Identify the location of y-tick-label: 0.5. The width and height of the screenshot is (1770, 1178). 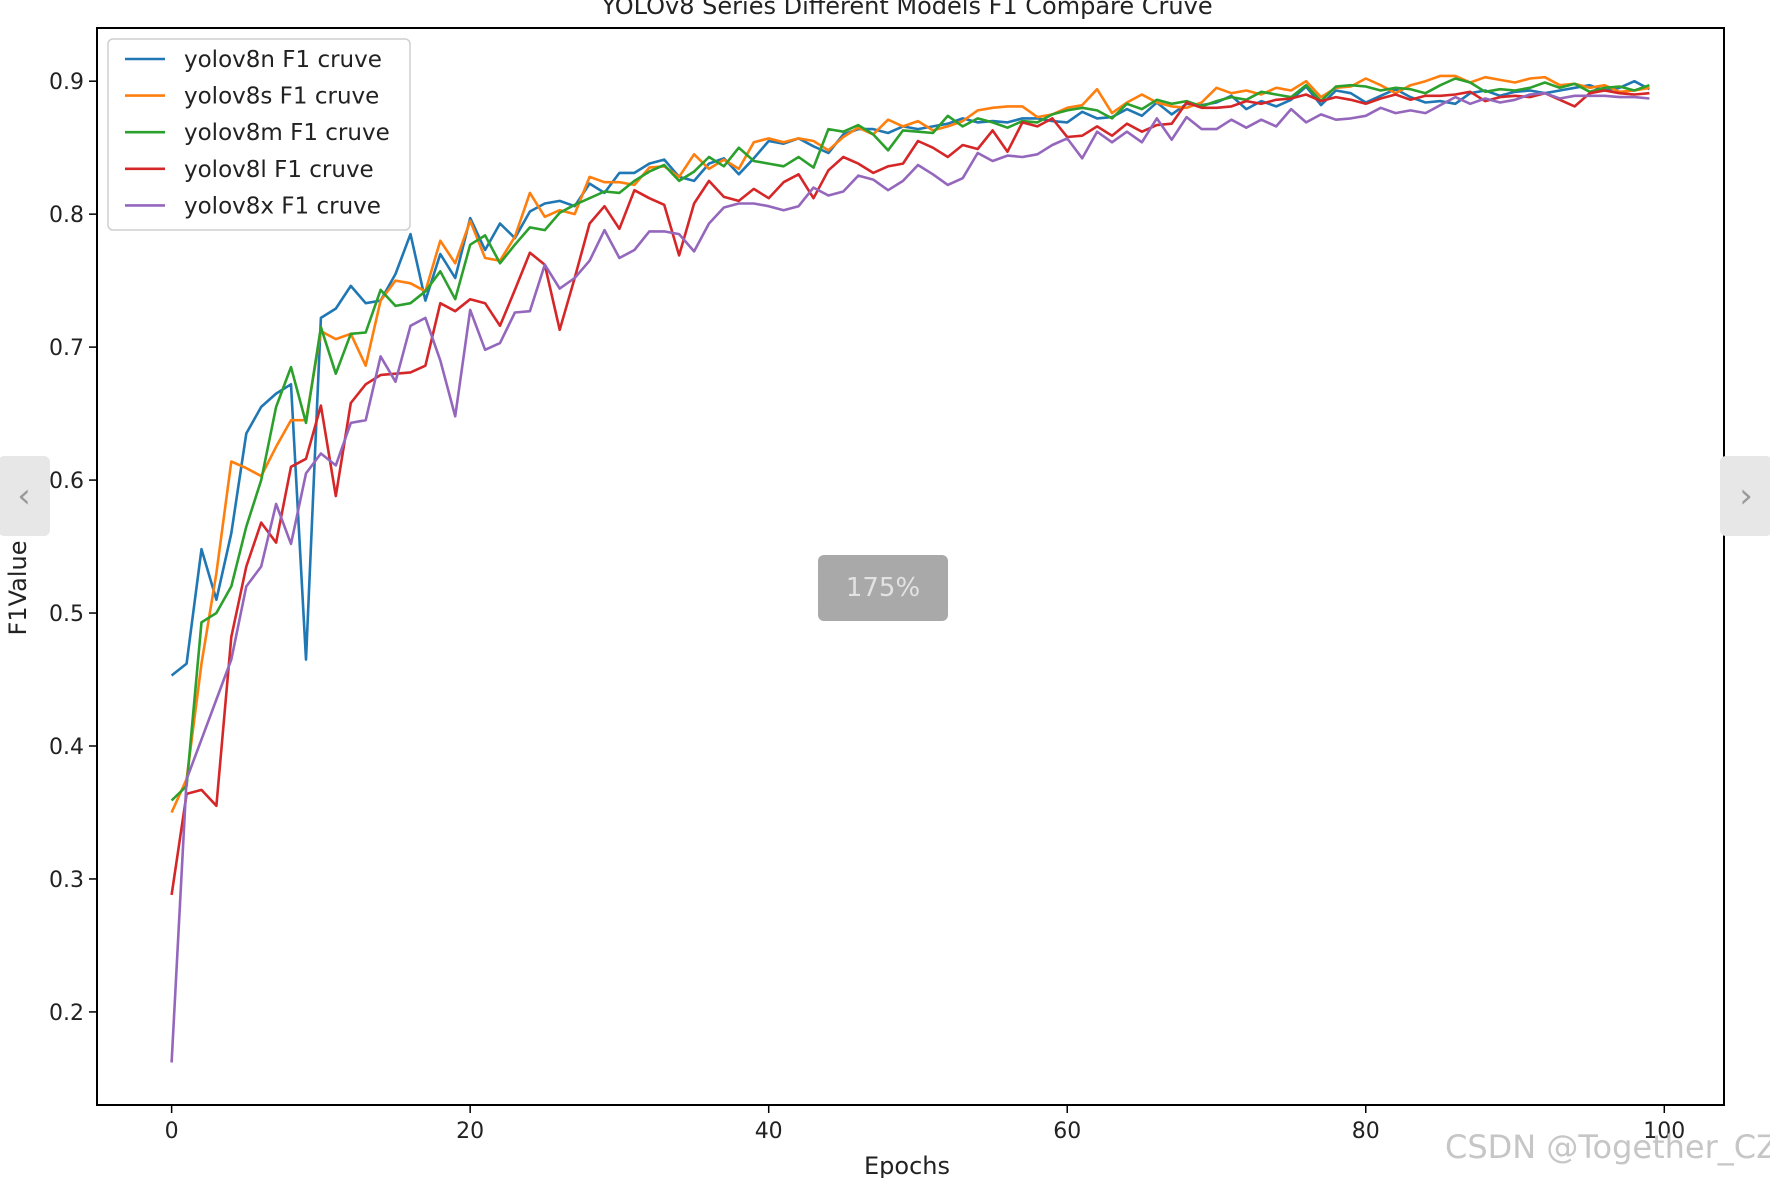
(66, 614).